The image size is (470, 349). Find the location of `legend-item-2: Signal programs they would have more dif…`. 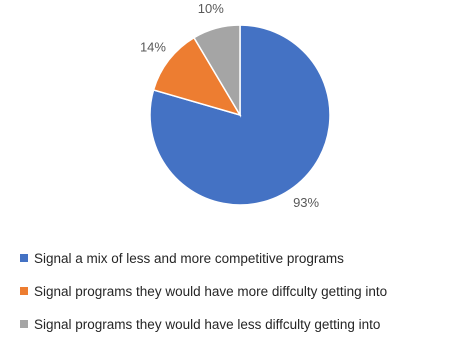

legend-item-2: Signal programs they would have more dif… is located at coordinates (240, 291).